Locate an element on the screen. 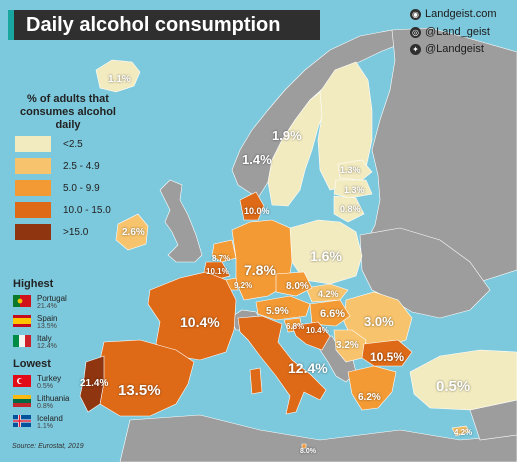 This screenshot has height=462, width=517. brand-twitter: ✦ @Landgeist is located at coordinates (447, 49).